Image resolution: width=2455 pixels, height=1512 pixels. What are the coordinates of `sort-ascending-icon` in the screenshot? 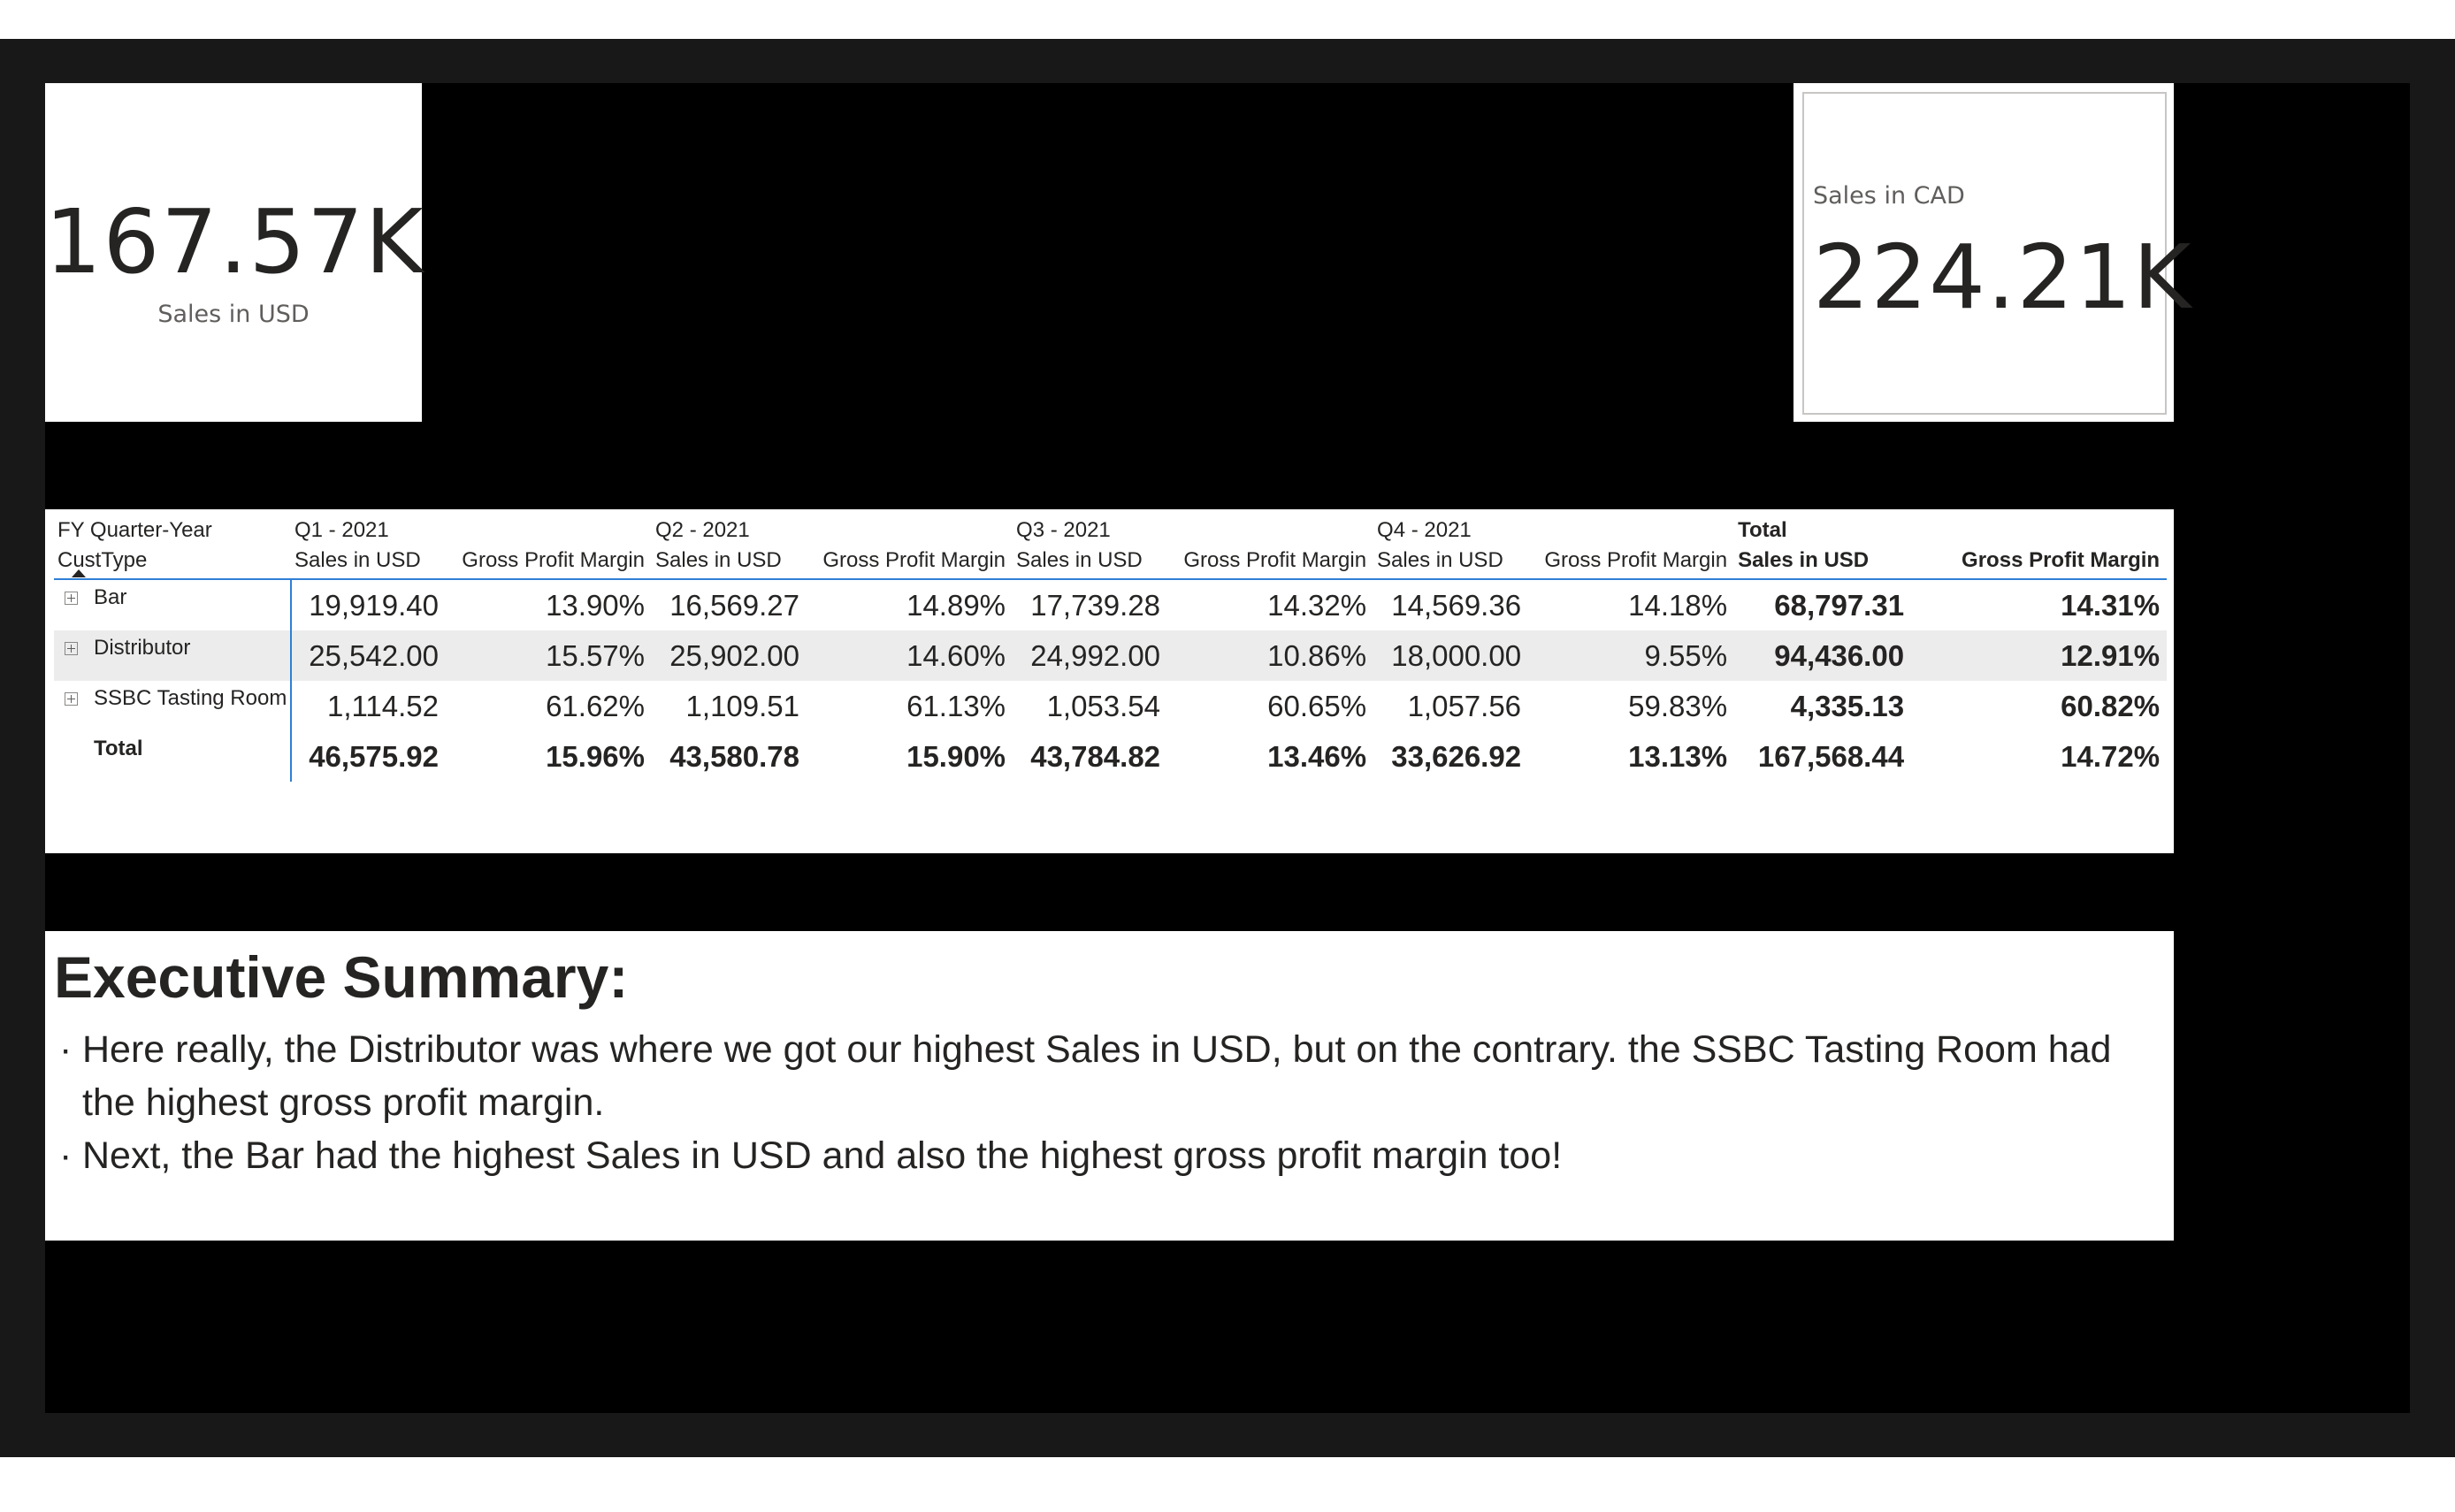 It's located at (79, 573).